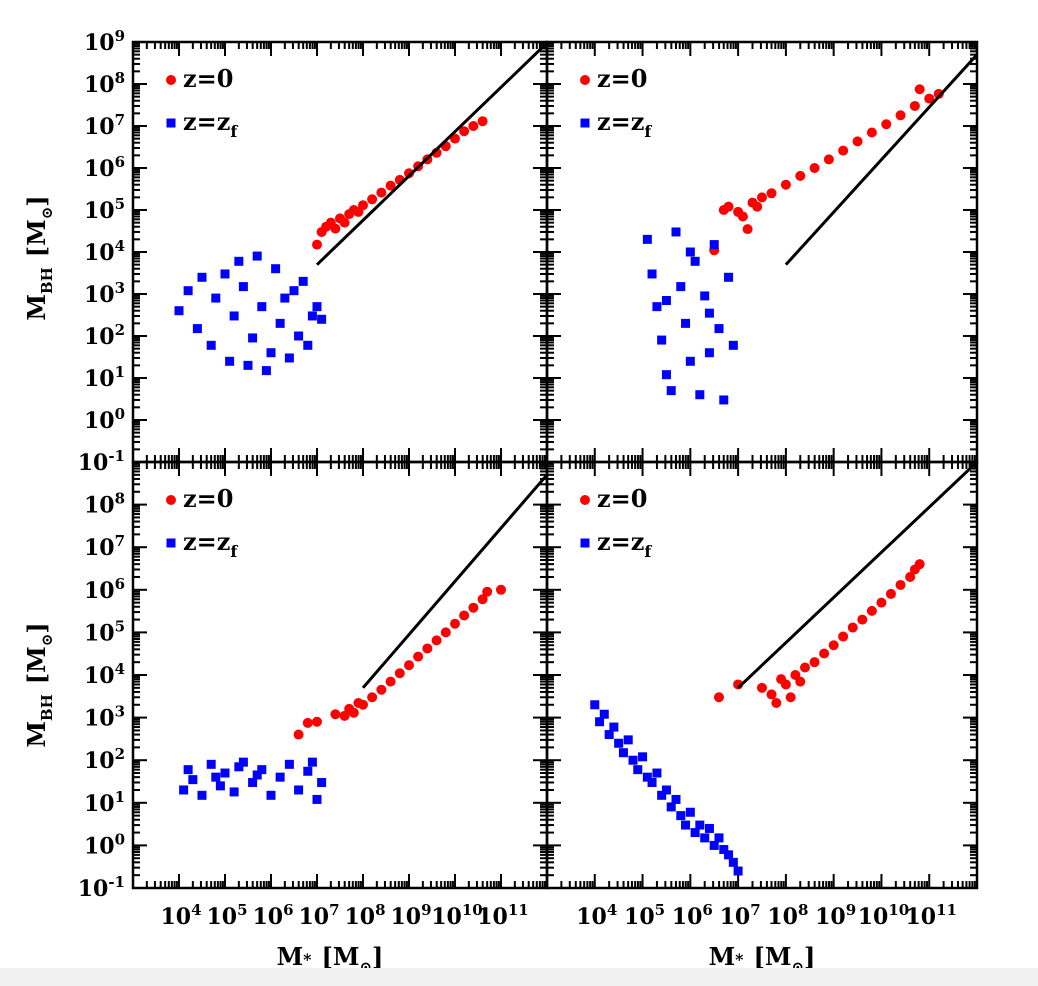 The image size is (1038, 986). I want to click on y-tick-label: 102, so click(104, 335).